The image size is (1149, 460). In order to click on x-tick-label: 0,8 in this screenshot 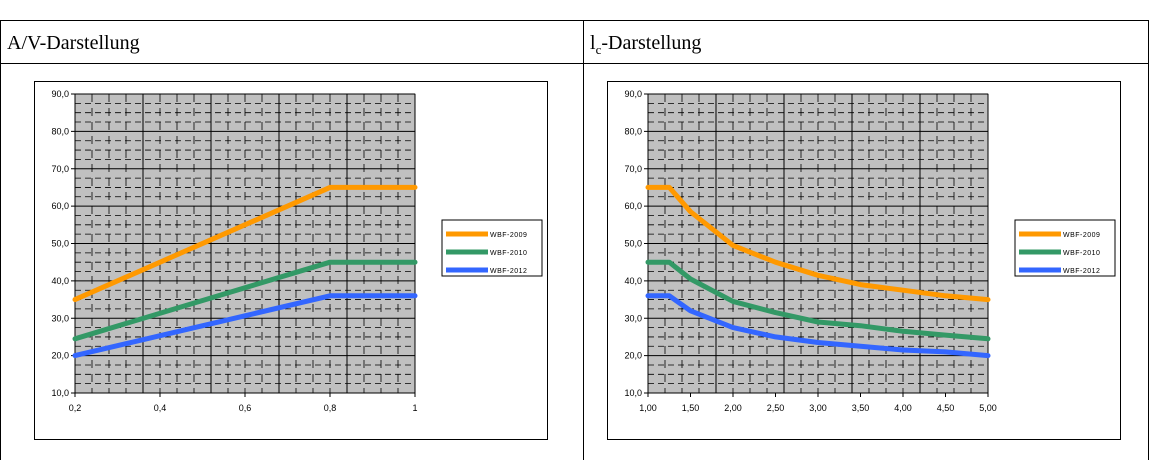, I will do `click(330, 408)`.